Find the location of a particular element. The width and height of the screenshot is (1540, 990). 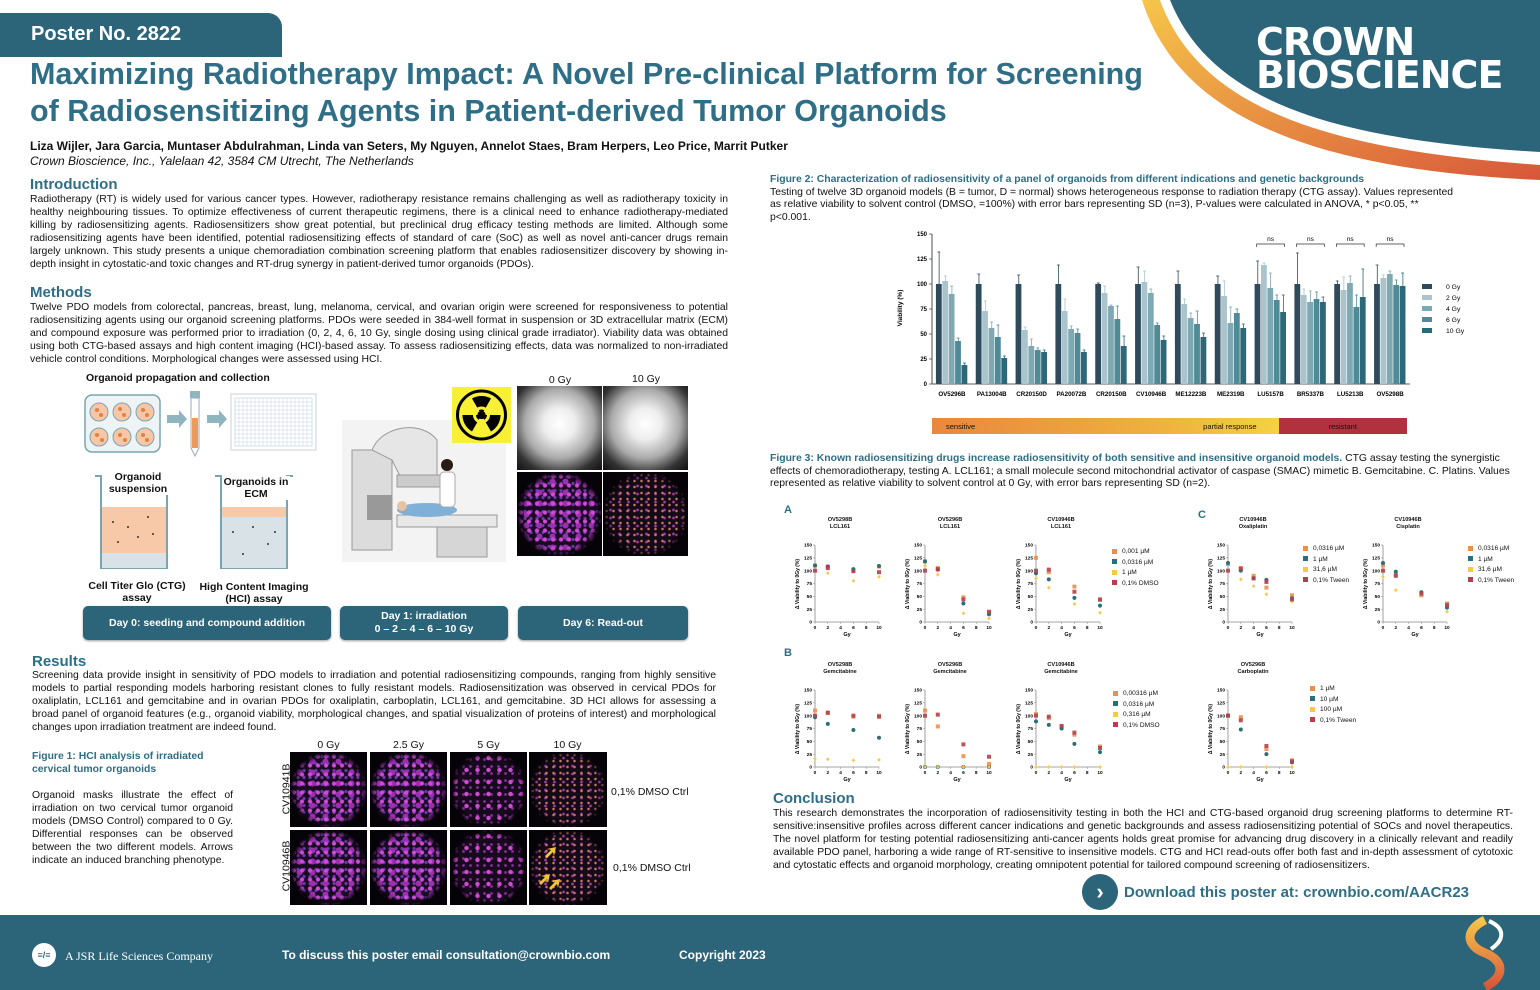

panel-title: OV5298B is located at coordinates (840, 665).